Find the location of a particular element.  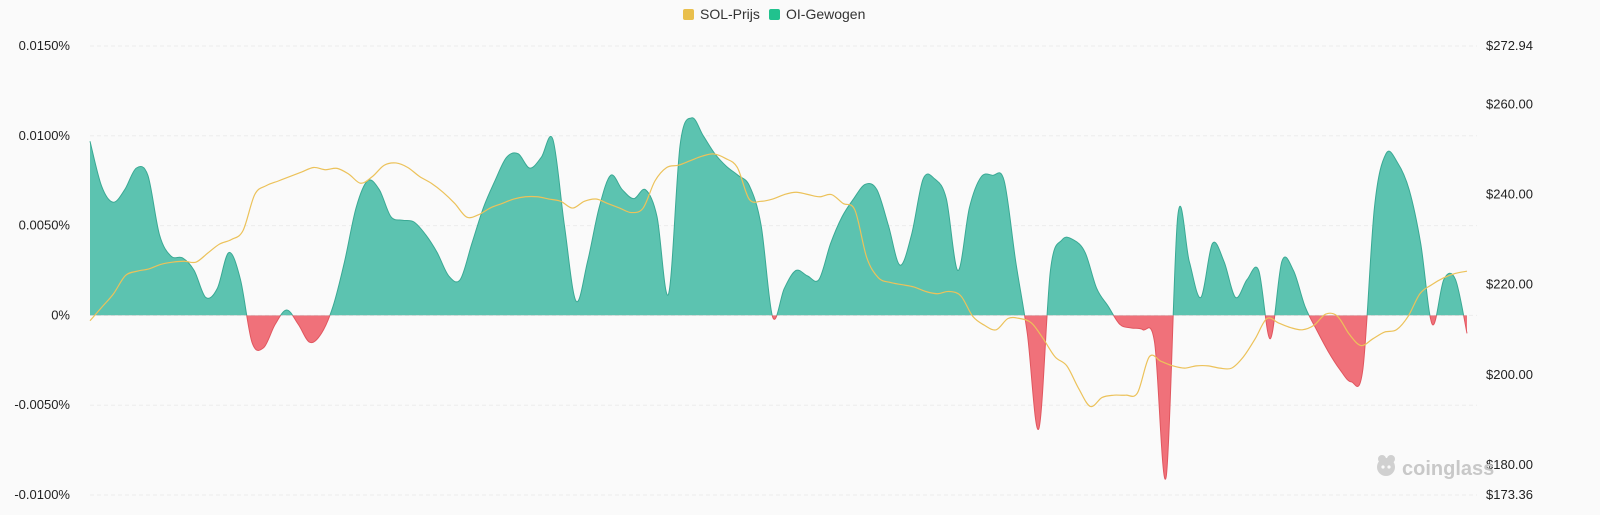

left-axis: 0.0150% 0.0100% 0.0050% 0% -0.0050% -0.0100% is located at coordinates (42, 270).